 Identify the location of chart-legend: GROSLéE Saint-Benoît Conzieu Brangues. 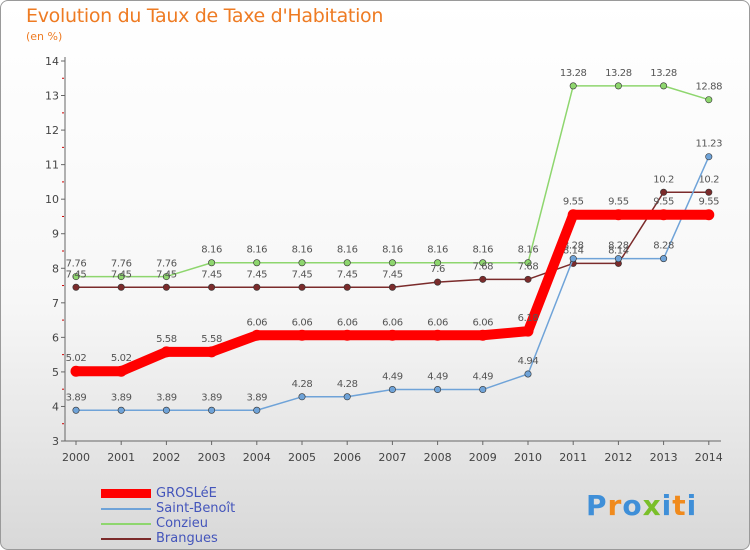
(201, 516).